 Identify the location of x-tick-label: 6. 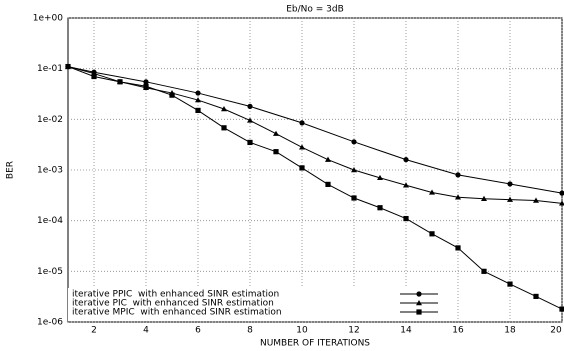
(198, 331).